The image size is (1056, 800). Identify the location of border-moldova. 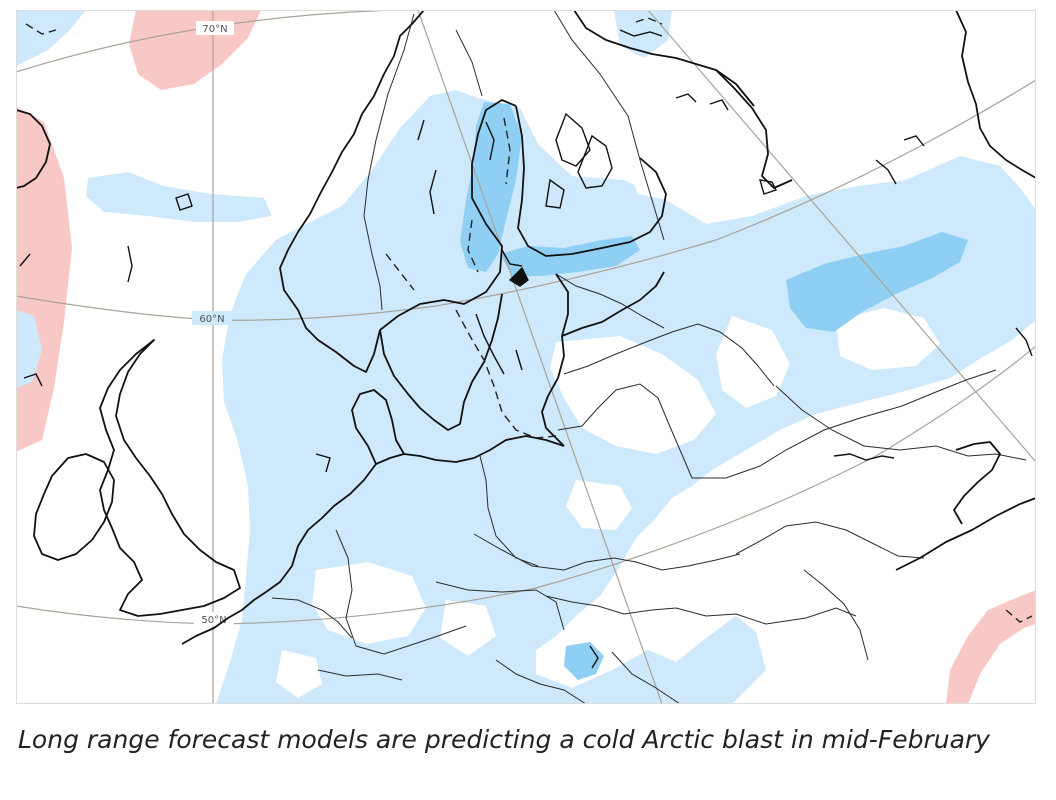
(836, 615).